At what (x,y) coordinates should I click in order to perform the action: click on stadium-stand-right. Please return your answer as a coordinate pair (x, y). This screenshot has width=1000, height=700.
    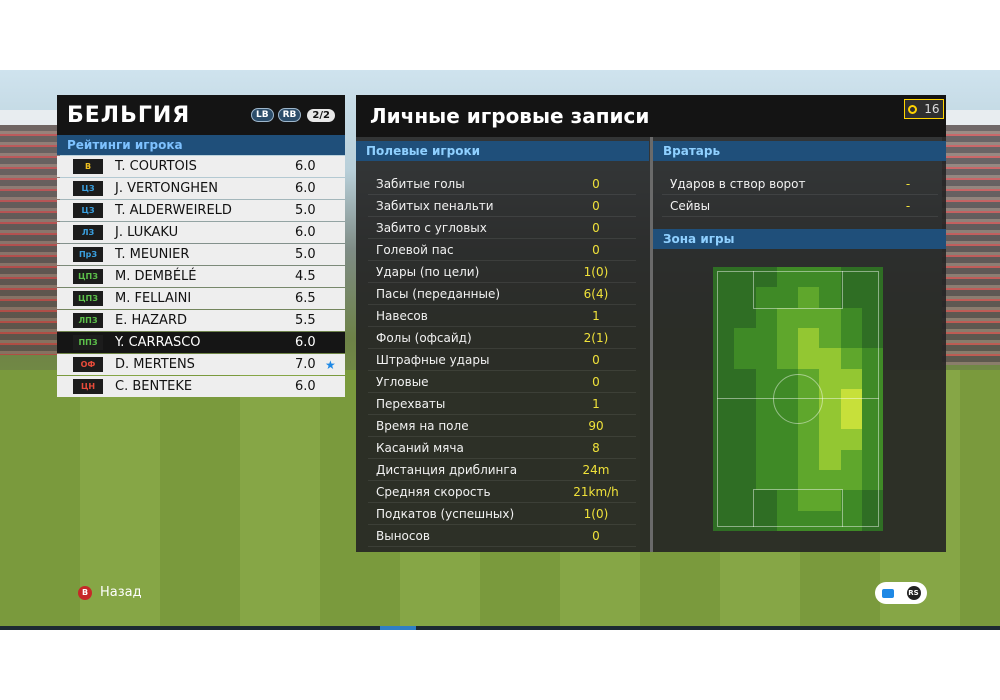
    Looking at the image, I should click on (971, 245).